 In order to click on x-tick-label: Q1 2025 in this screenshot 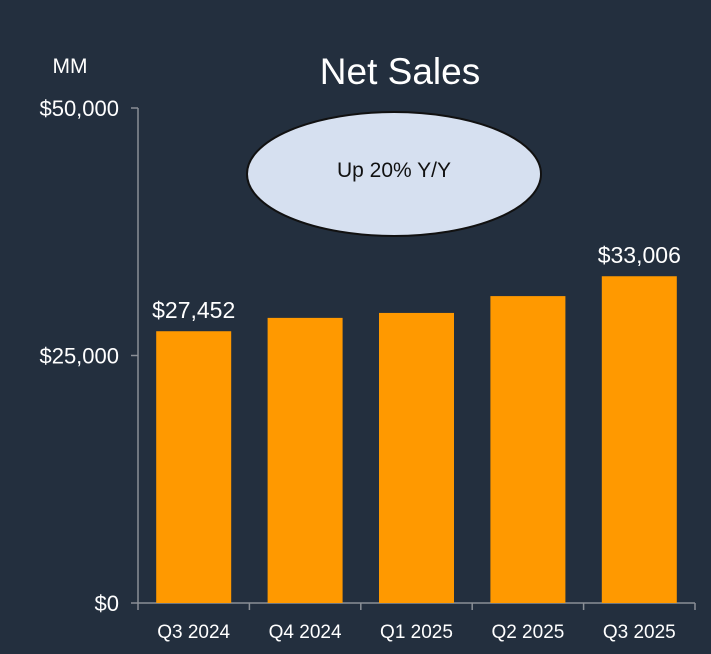, I will do `click(416, 632)`.